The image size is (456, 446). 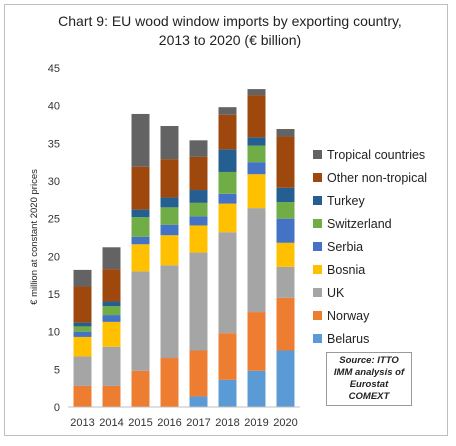 What do you see at coordinates (54, 69) in the screenshot?
I see `y-tick-label: 45` at bounding box center [54, 69].